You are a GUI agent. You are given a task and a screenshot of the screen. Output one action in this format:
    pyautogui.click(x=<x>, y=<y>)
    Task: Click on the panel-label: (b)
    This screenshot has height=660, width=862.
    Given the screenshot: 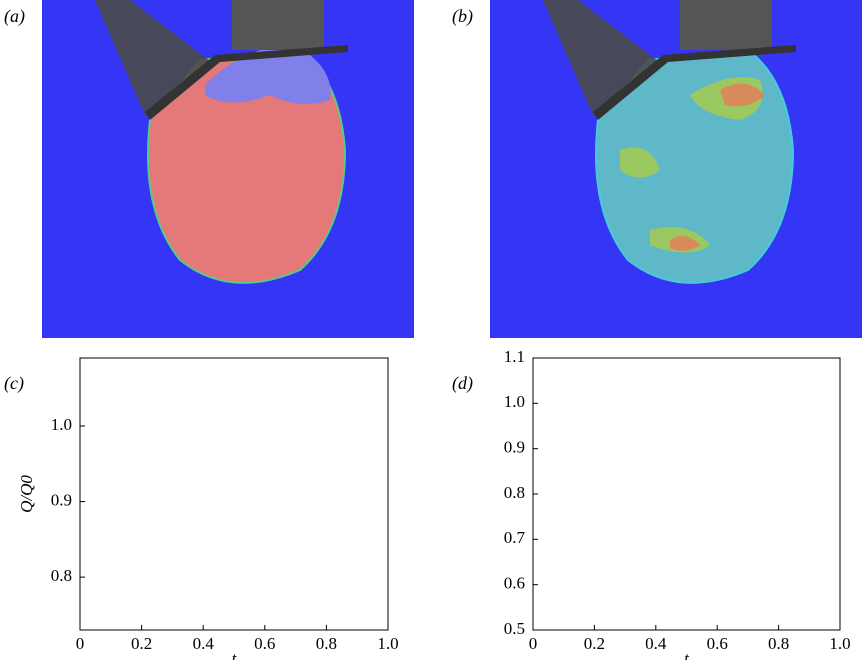 What is the action you would take?
    pyautogui.click(x=462, y=16)
    